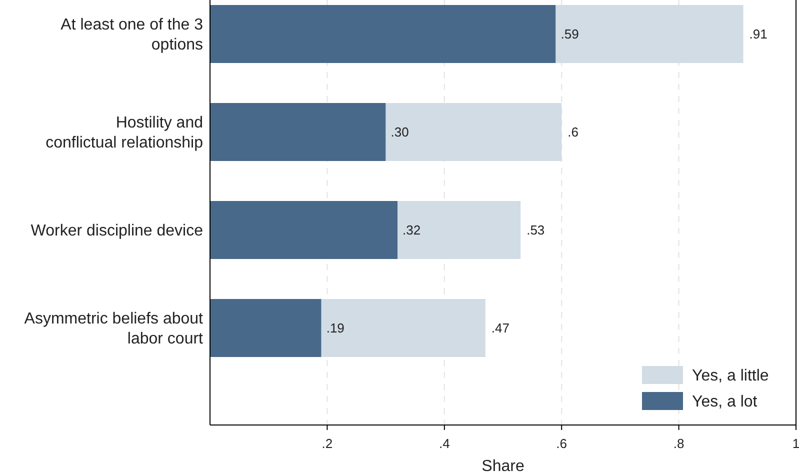 This screenshot has height=475, width=799. What do you see at coordinates (125, 133) in the screenshot?
I see `y-tick-label: Hostility and conflictual relationship` at bounding box center [125, 133].